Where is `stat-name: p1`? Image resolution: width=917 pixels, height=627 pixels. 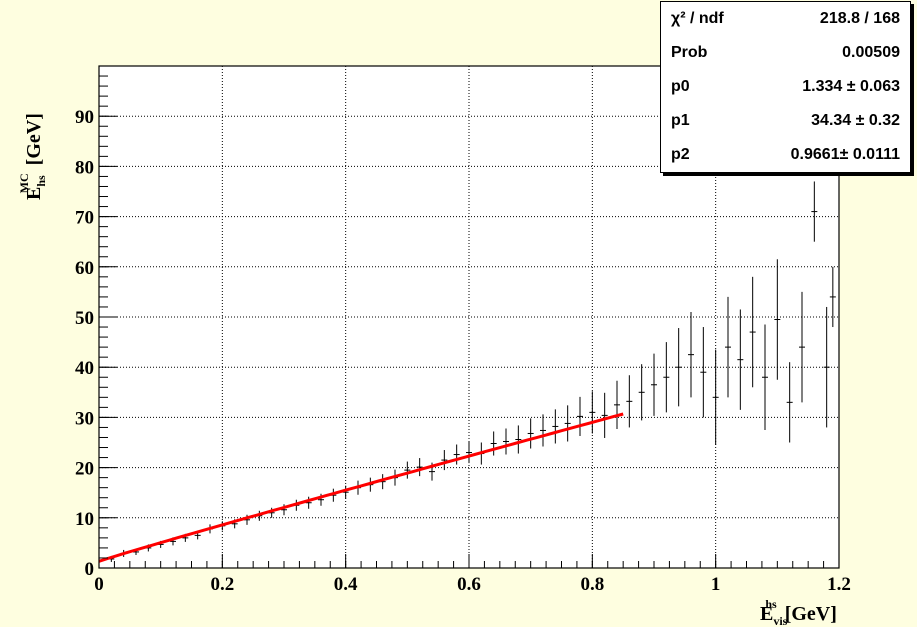 stat-name: p1 is located at coordinates (680, 120).